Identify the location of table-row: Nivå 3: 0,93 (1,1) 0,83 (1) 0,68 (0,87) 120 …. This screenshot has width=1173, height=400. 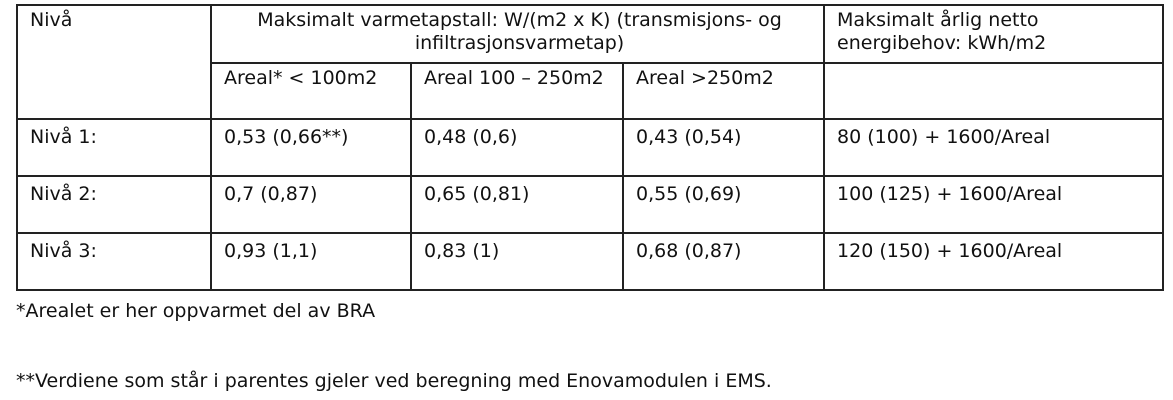
(590, 261).